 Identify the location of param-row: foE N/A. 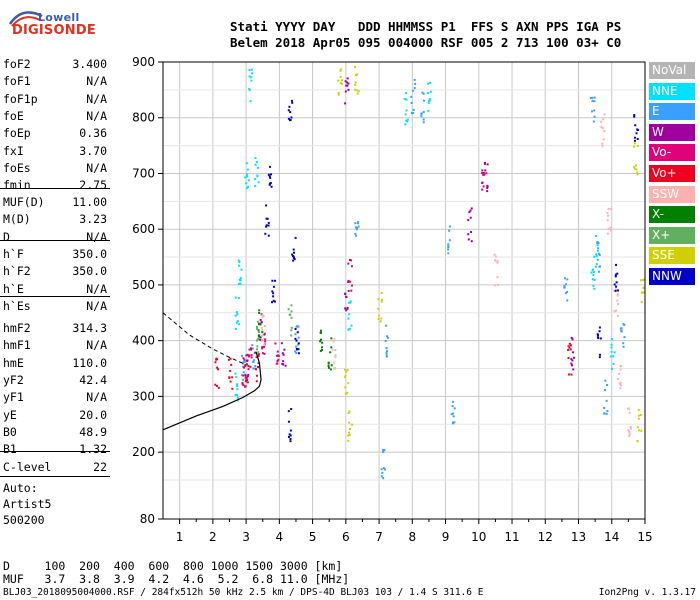
(55, 116).